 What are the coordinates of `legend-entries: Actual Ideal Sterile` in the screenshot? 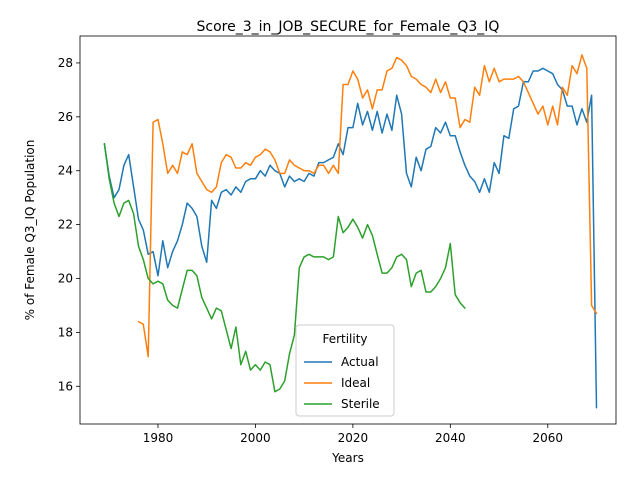 It's located at (342, 383).